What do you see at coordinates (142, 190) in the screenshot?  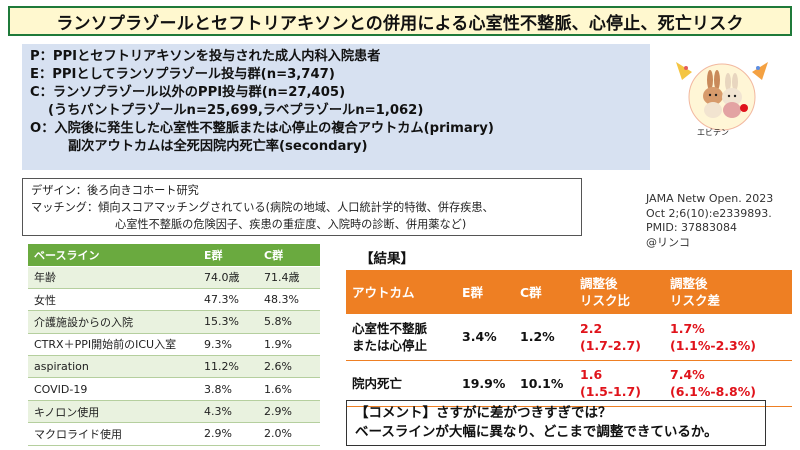 I see `design-value: 後ろ向きコホート研究` at bounding box center [142, 190].